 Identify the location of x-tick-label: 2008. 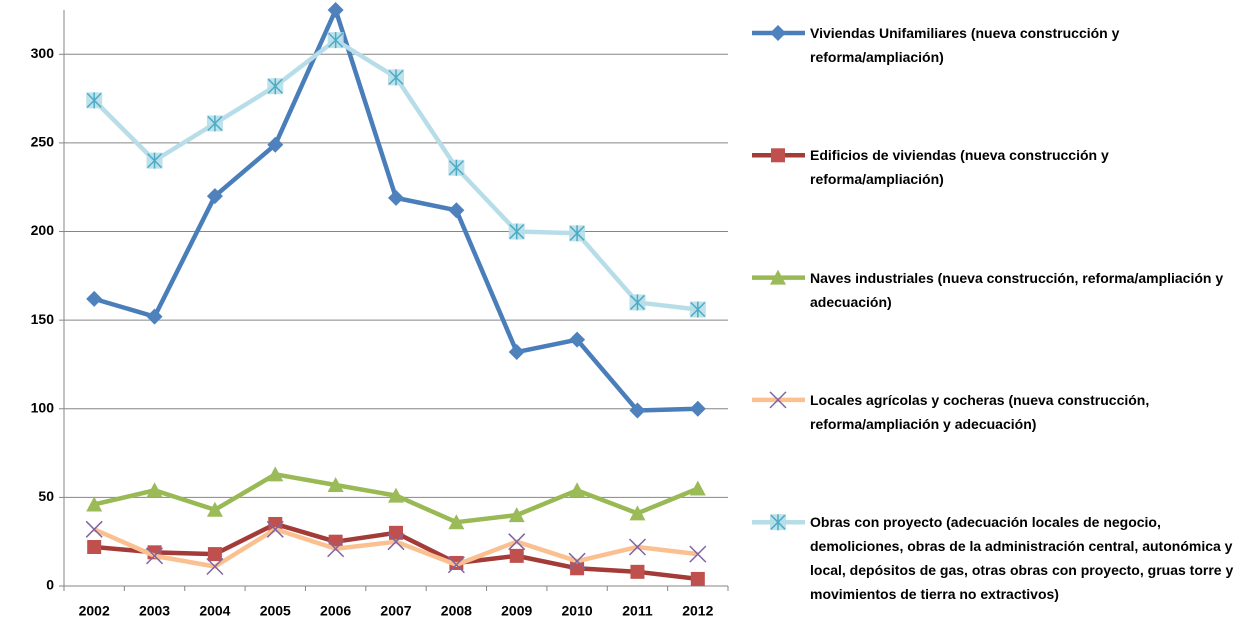
(456, 611).